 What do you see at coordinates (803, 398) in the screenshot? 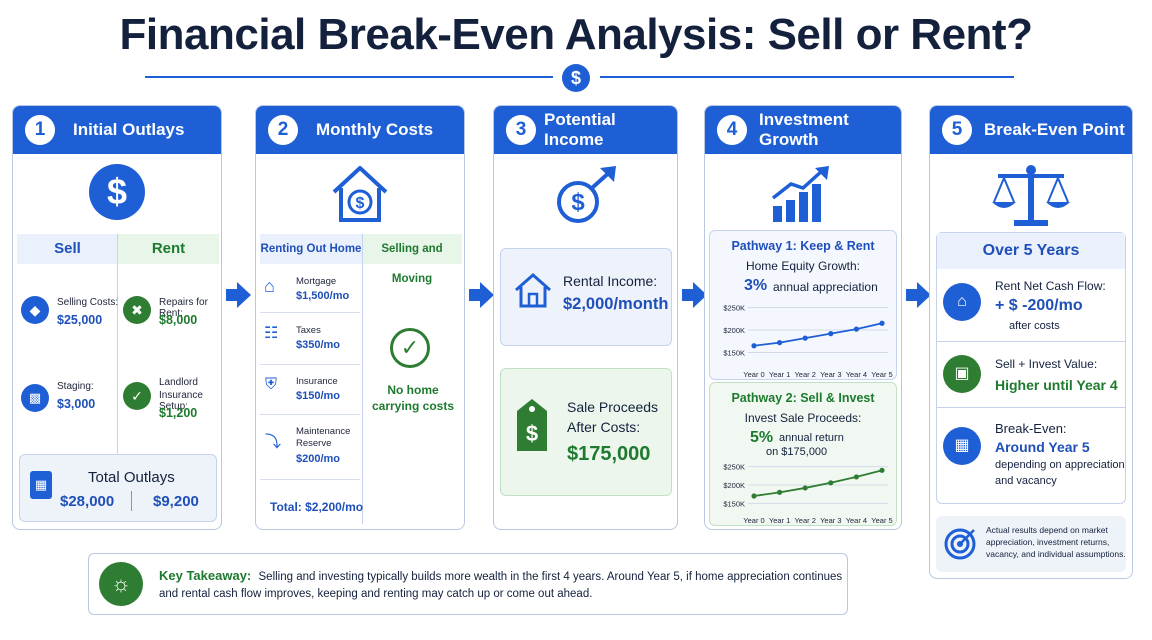
I see `pathway2-title: Pathway 2: Sell & Invest` at bounding box center [803, 398].